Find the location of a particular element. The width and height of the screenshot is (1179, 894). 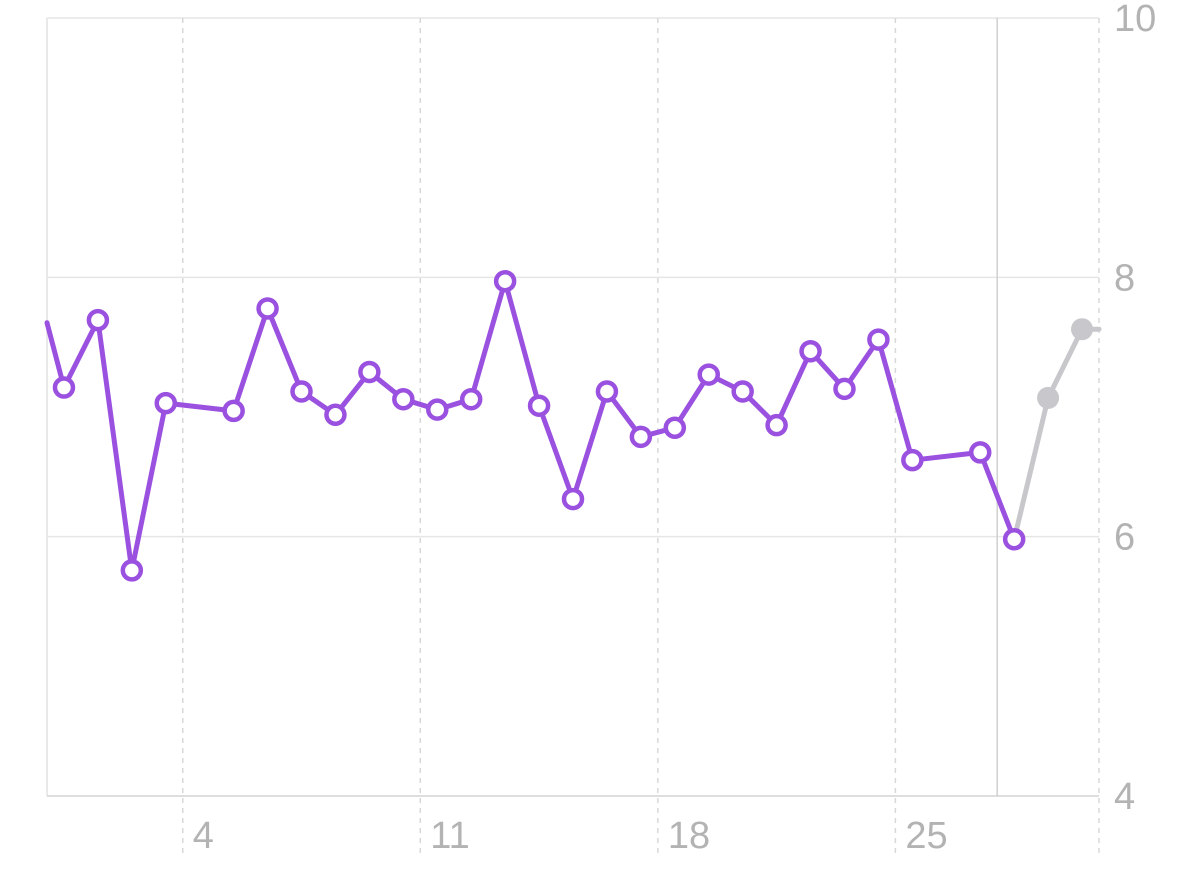

y-tick-label: 8 is located at coordinates (1124, 278).